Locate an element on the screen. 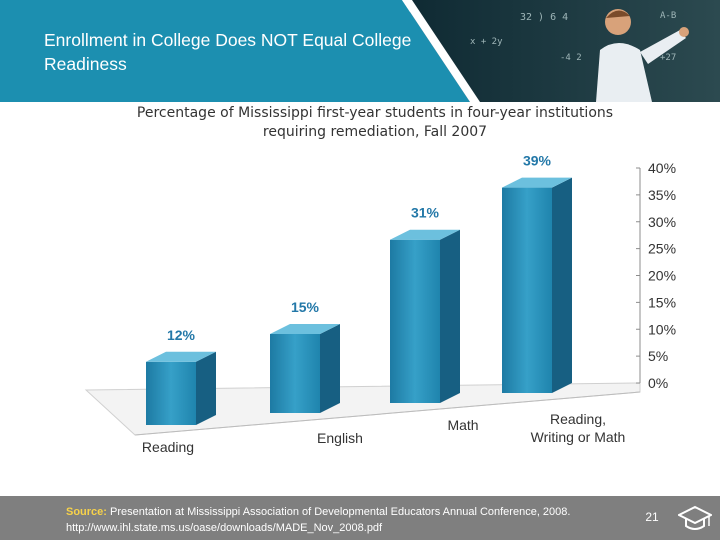  x-axis-line is located at coordinates (387, 413).